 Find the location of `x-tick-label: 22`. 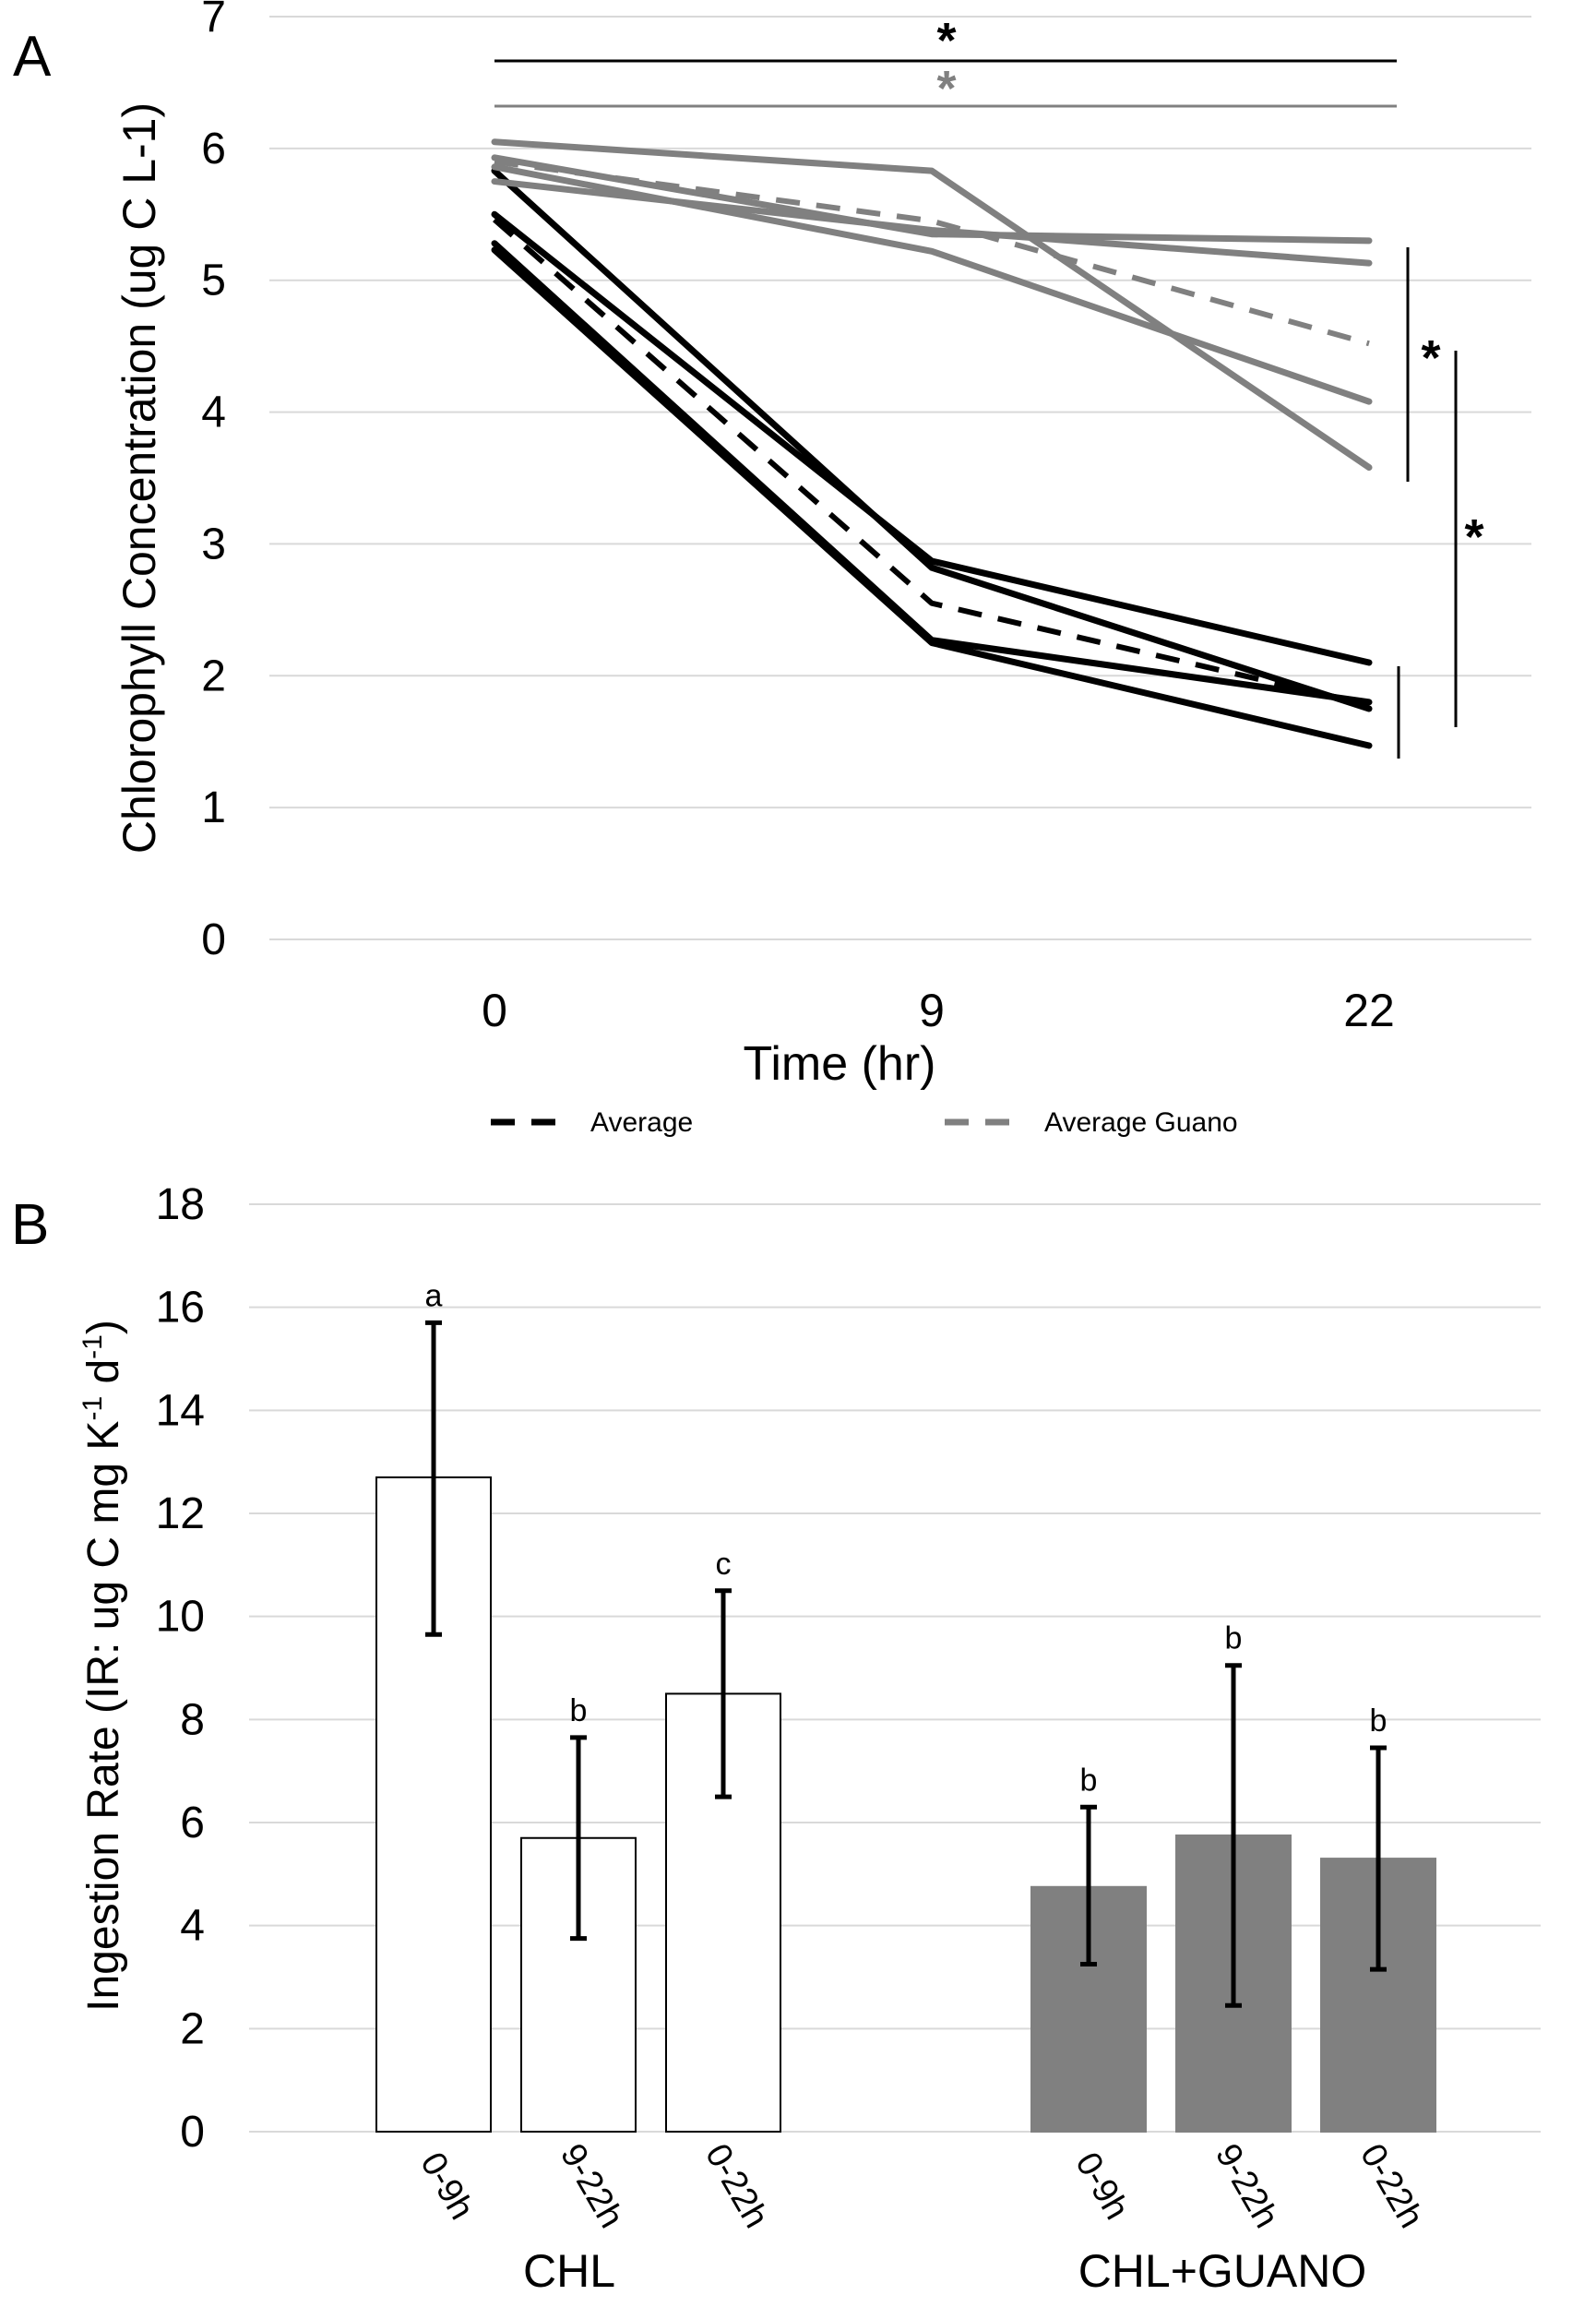

x-tick-label: 22 is located at coordinates (1369, 1010).